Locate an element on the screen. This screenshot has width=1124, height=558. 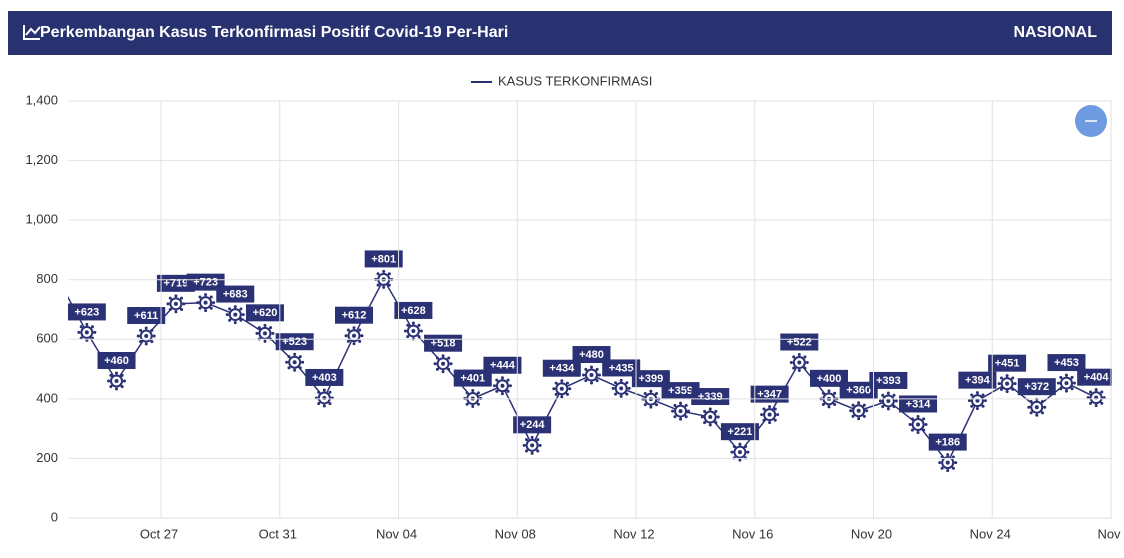
chart-icon is located at coordinates (32, 32).